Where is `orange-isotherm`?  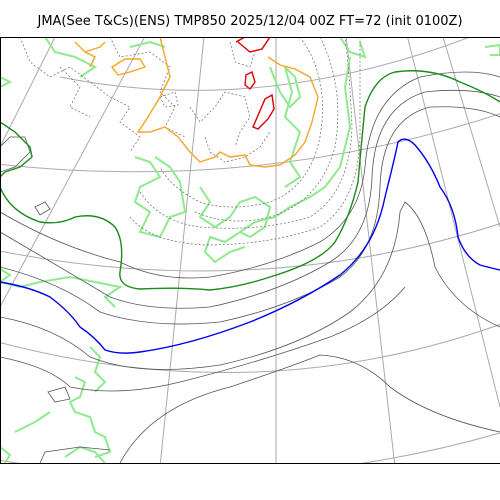 orange-isotherm is located at coordinates (196, 102).